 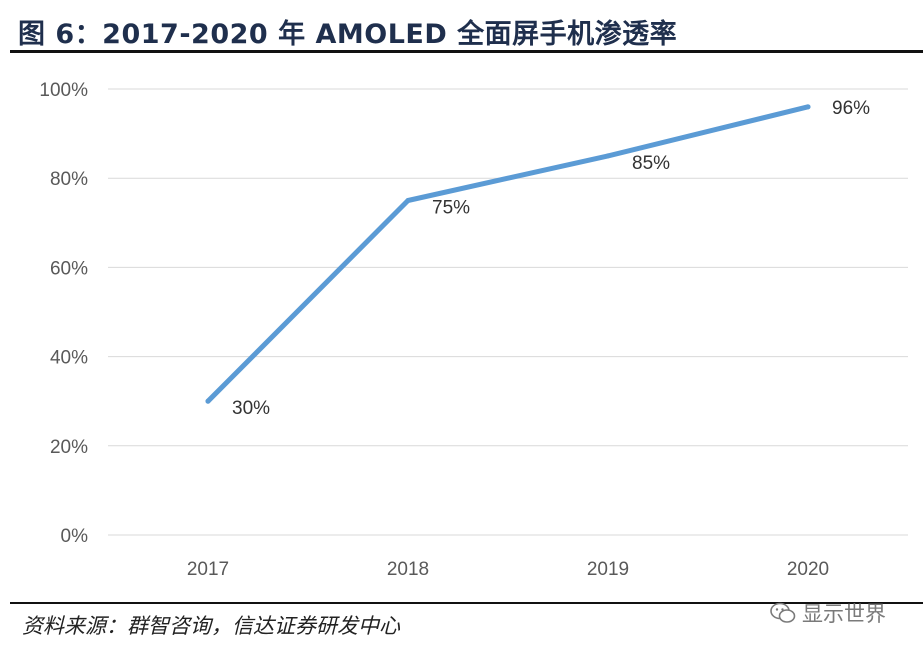 I want to click on watermark: 显示世界, so click(x=828, y=613).